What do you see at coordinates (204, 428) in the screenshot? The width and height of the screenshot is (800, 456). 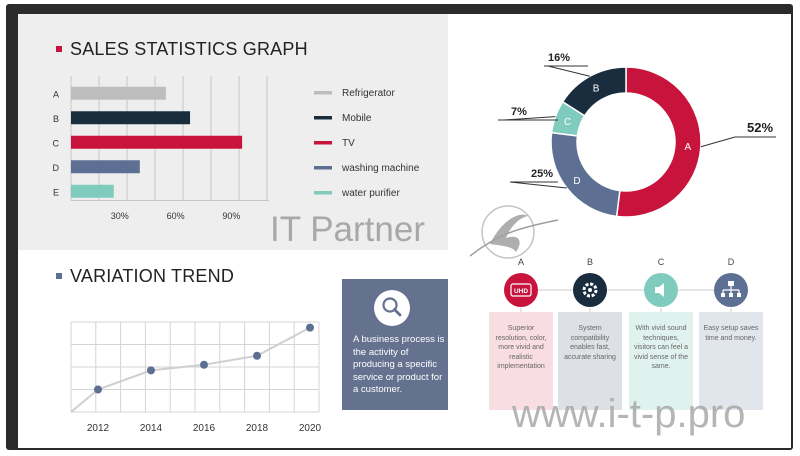 I see `x-tick-label: 2016` at bounding box center [204, 428].